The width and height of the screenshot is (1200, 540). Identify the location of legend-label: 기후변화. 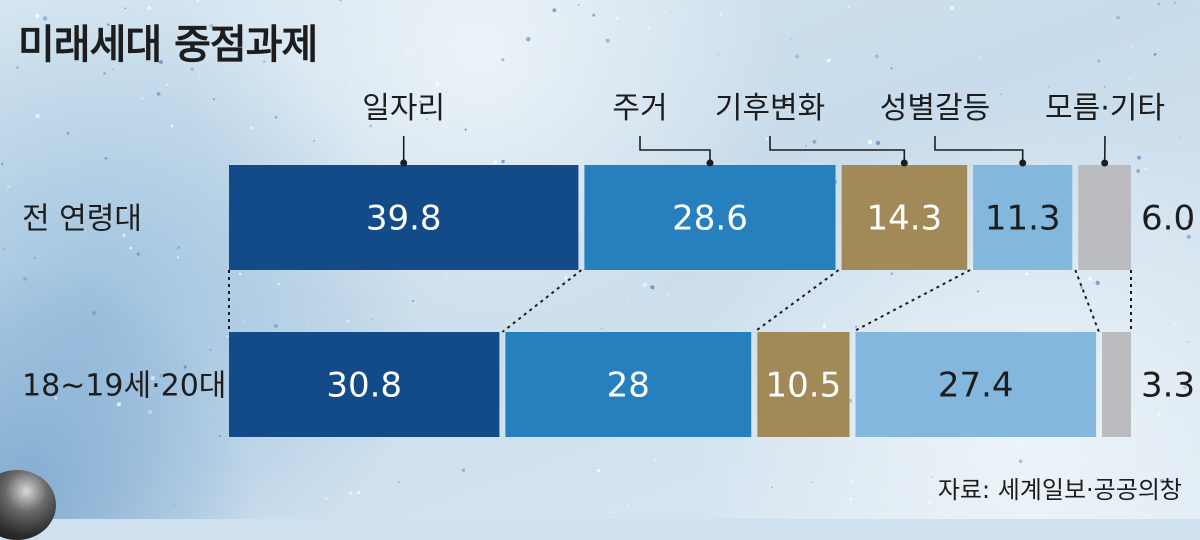
(770, 108).